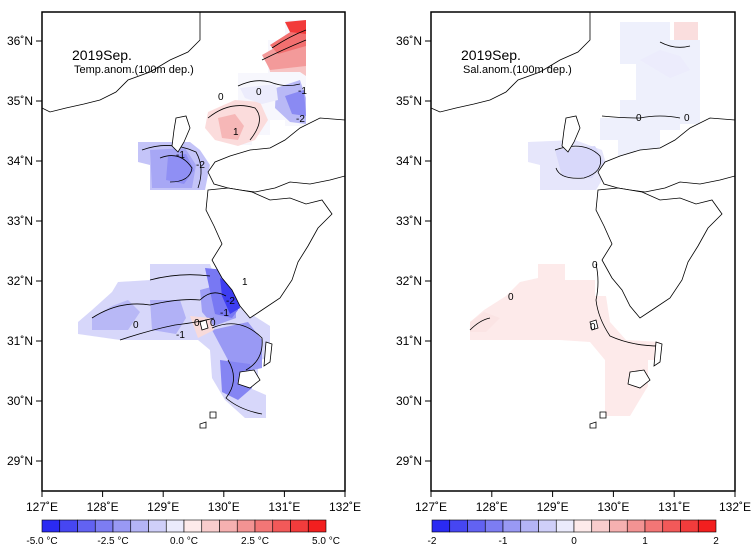 The image size is (753, 547). What do you see at coordinates (645, 541) in the screenshot?
I see `colorbar-label: 1` at bounding box center [645, 541].